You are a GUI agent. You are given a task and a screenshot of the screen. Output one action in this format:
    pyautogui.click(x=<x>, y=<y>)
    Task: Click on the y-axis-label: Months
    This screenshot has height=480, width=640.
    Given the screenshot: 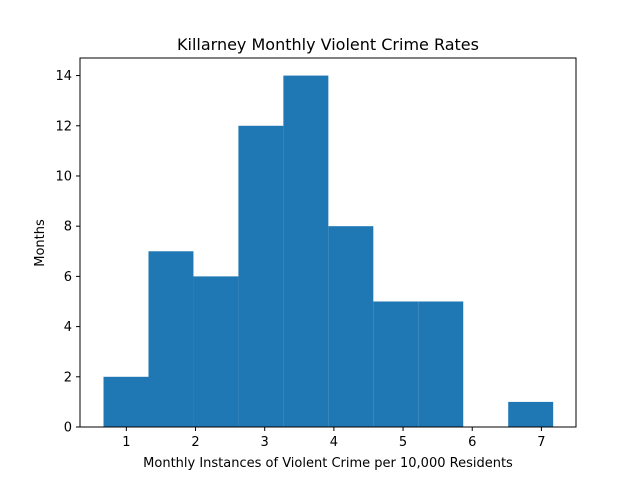 What is the action you would take?
    pyautogui.click(x=40, y=243)
    